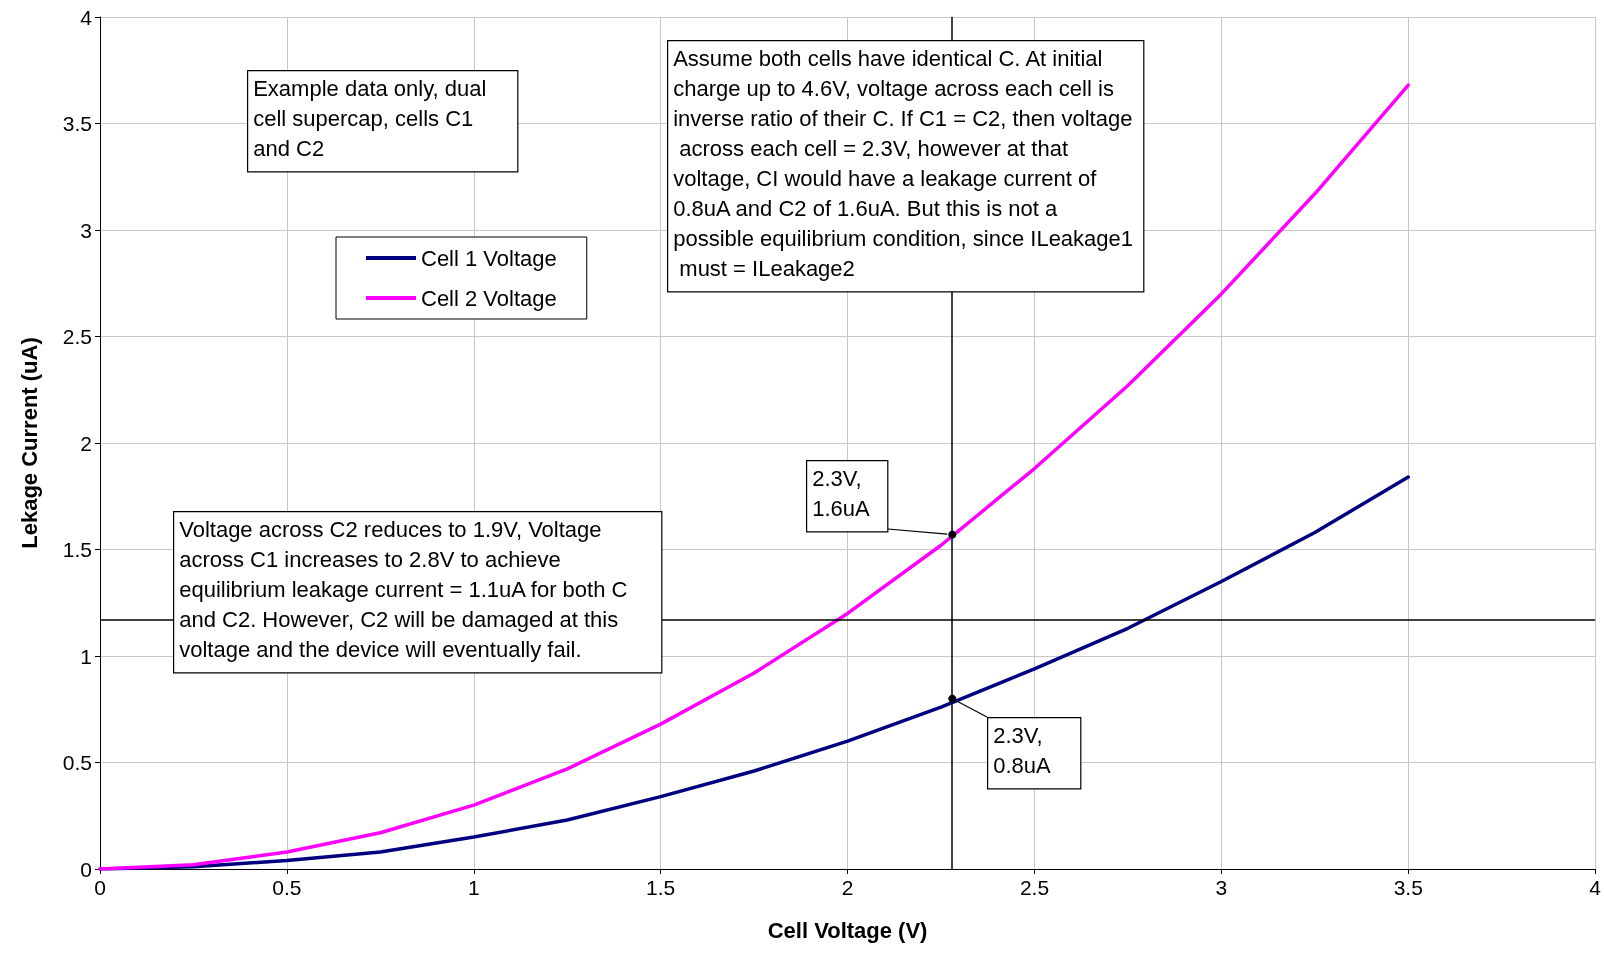 This screenshot has width=1604, height=960. I want to click on annotation: 2.3V, 0.8uA, so click(1022, 750).